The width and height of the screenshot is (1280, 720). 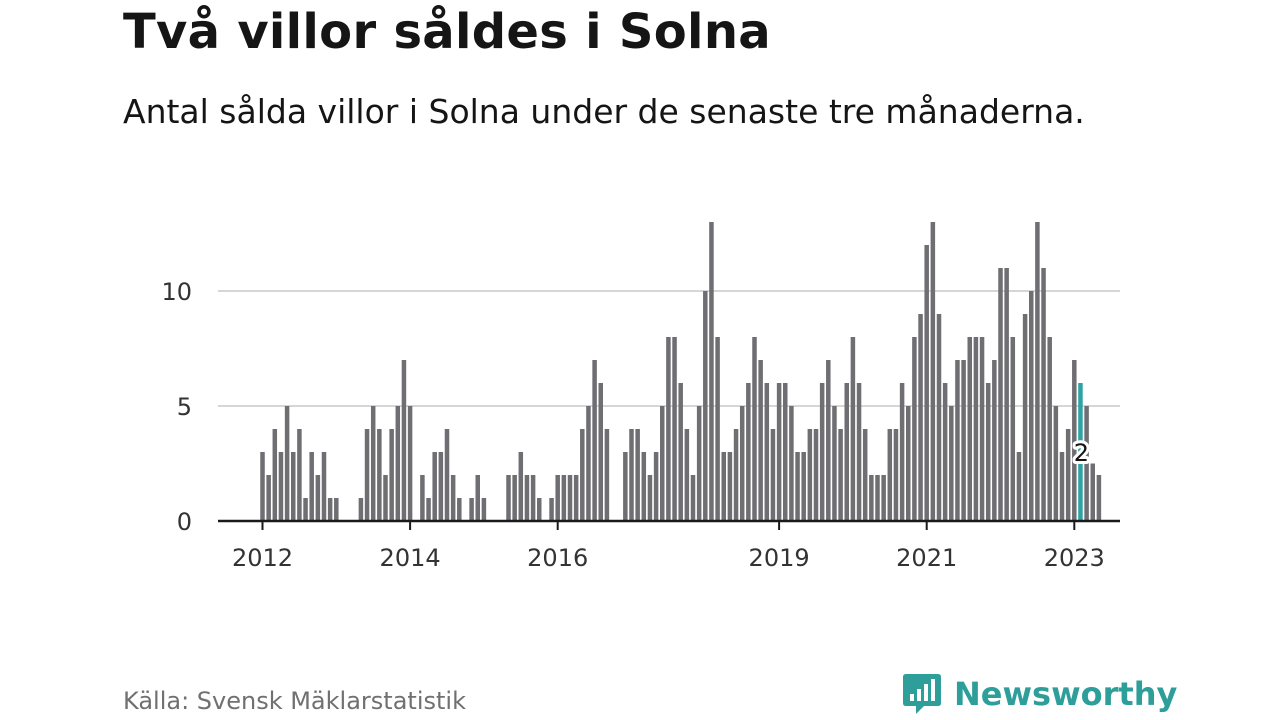 I want to click on y-tick-label: 0, so click(x=184, y=522).